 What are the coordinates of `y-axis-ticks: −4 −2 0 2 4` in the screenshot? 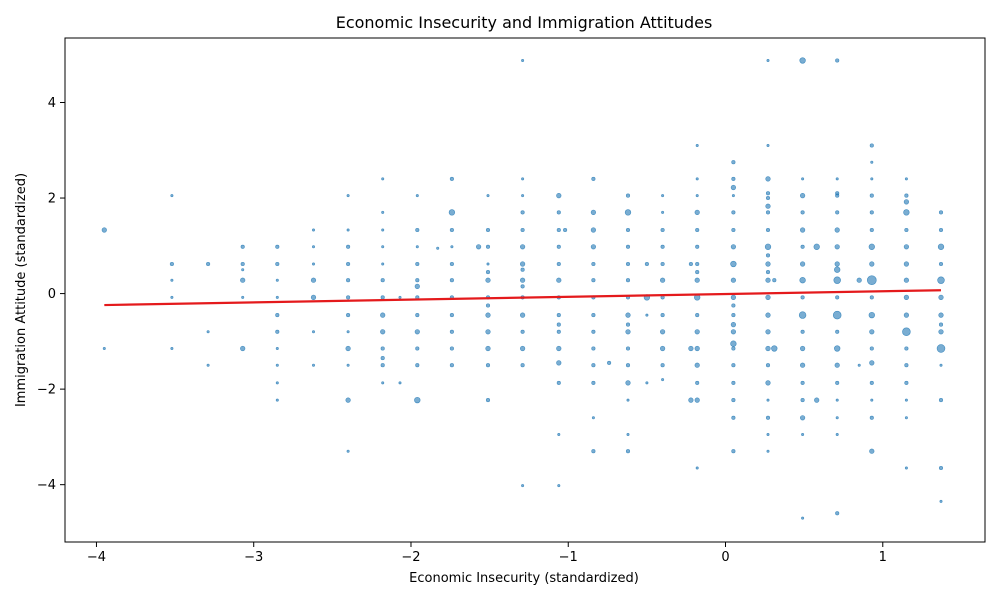 It's located at (51, 294).